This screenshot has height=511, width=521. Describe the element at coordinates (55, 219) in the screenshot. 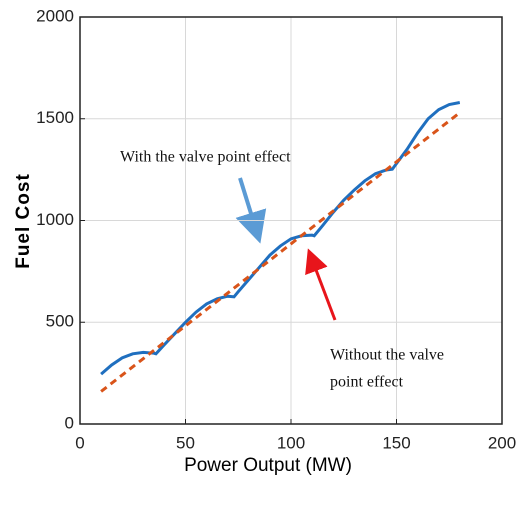

I see `y-tick-label: 1000` at that location.